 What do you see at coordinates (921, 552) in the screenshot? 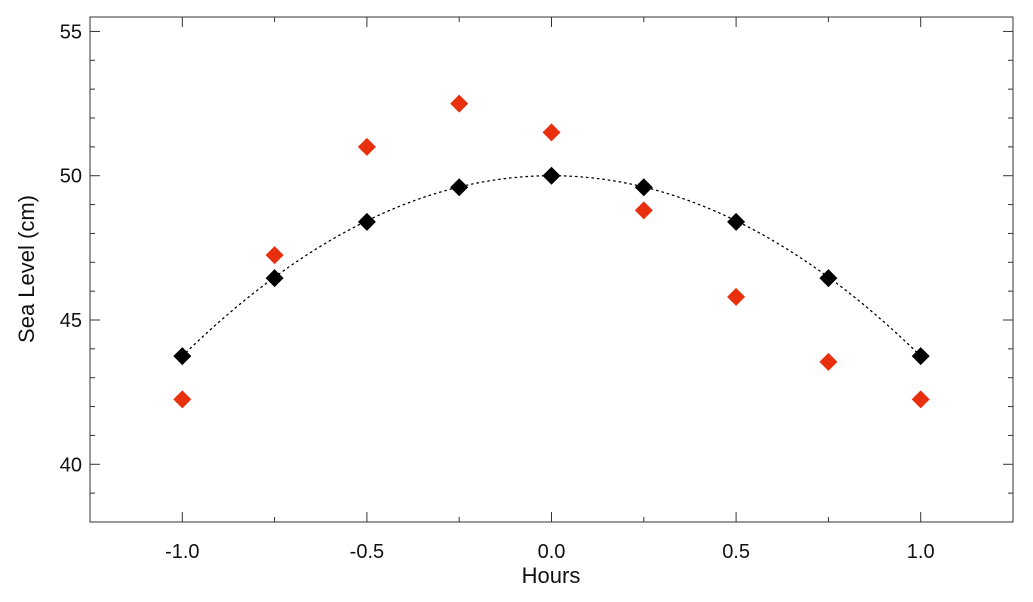
I see `x-tick-label: 1.0` at bounding box center [921, 552].